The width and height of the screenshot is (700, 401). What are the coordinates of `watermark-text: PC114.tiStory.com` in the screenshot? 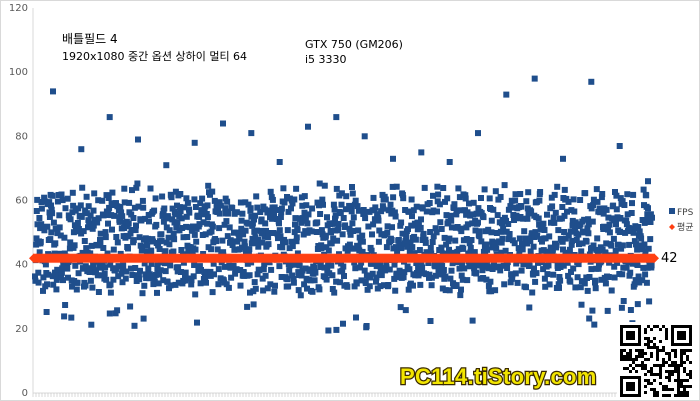 It's located at (498, 376).